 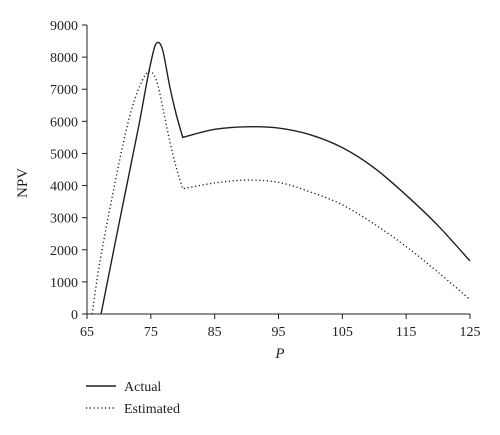 I want to click on x-tick-label: 125, so click(x=470, y=332).